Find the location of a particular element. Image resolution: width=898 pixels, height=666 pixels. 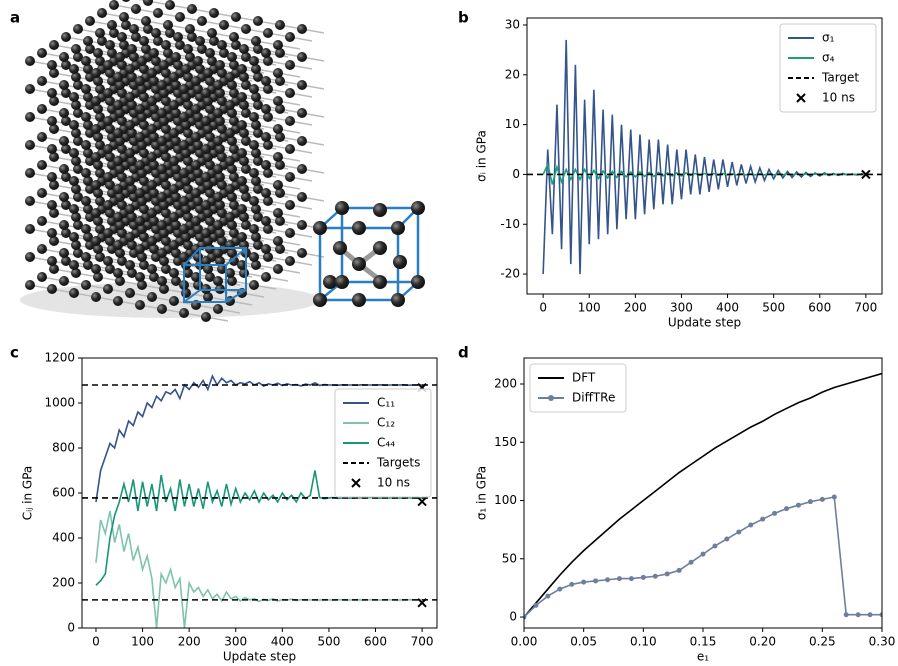

legend-label: Target is located at coordinates (840, 78).